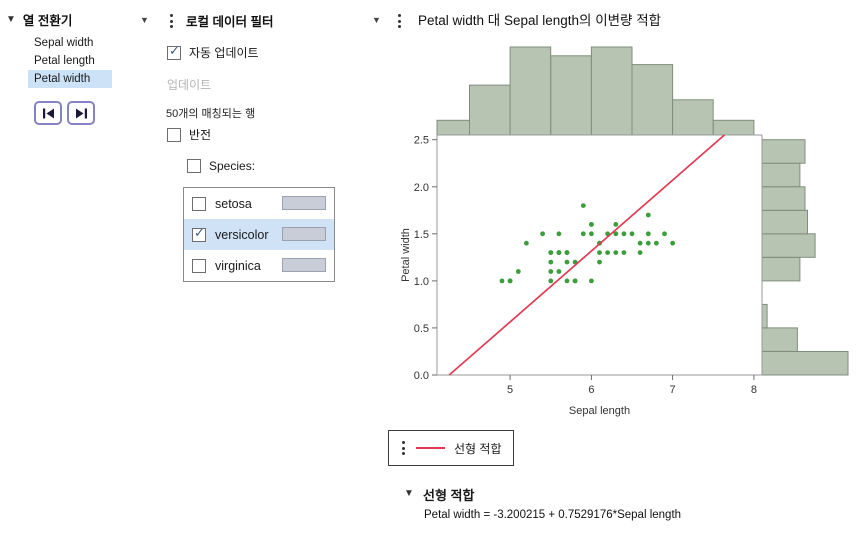 This screenshot has width=863, height=533. I want to click on column-item-petal-length: Petal length, so click(70, 61).